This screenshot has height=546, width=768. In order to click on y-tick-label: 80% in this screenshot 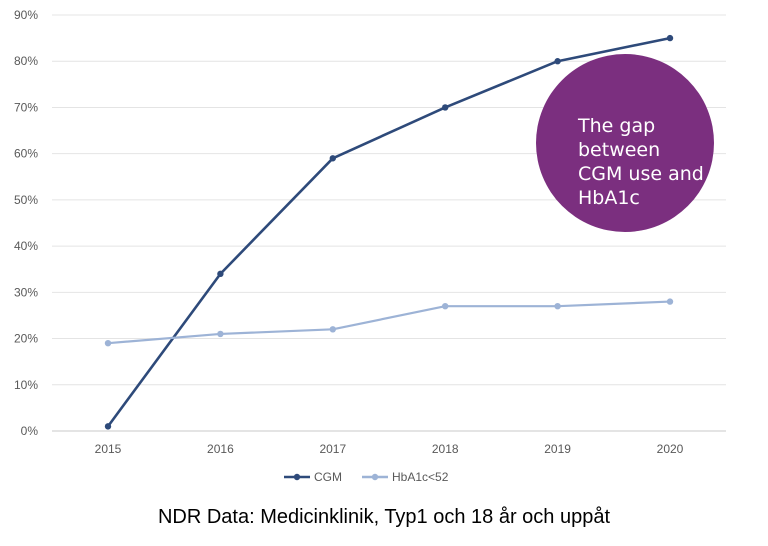, I will do `click(26, 61)`.